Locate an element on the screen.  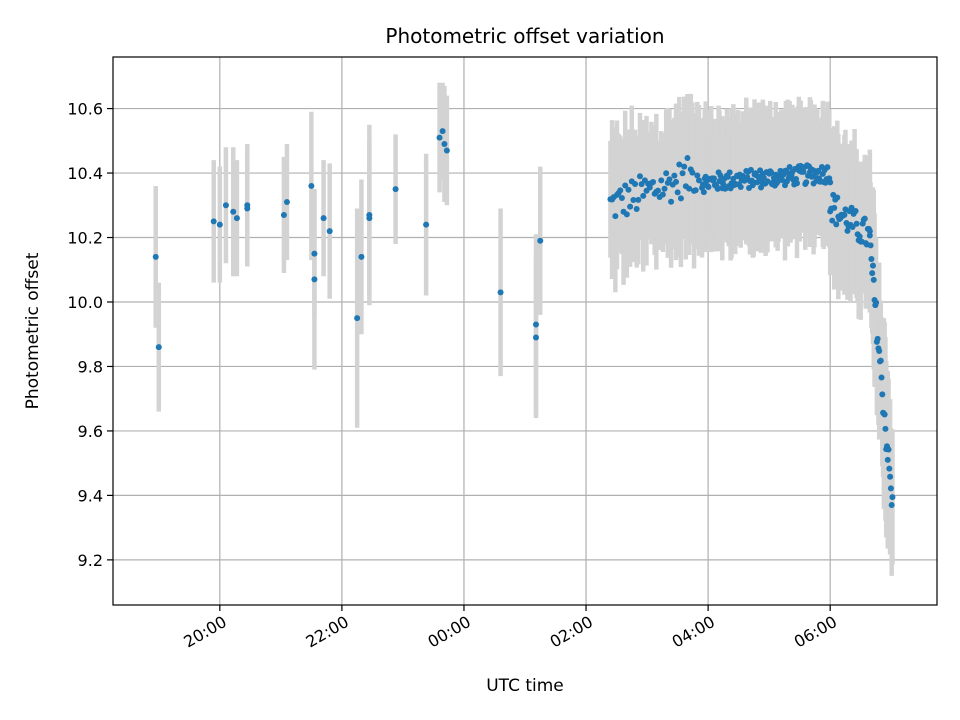
y-tick-label: 9.6 is located at coordinates (90, 431).